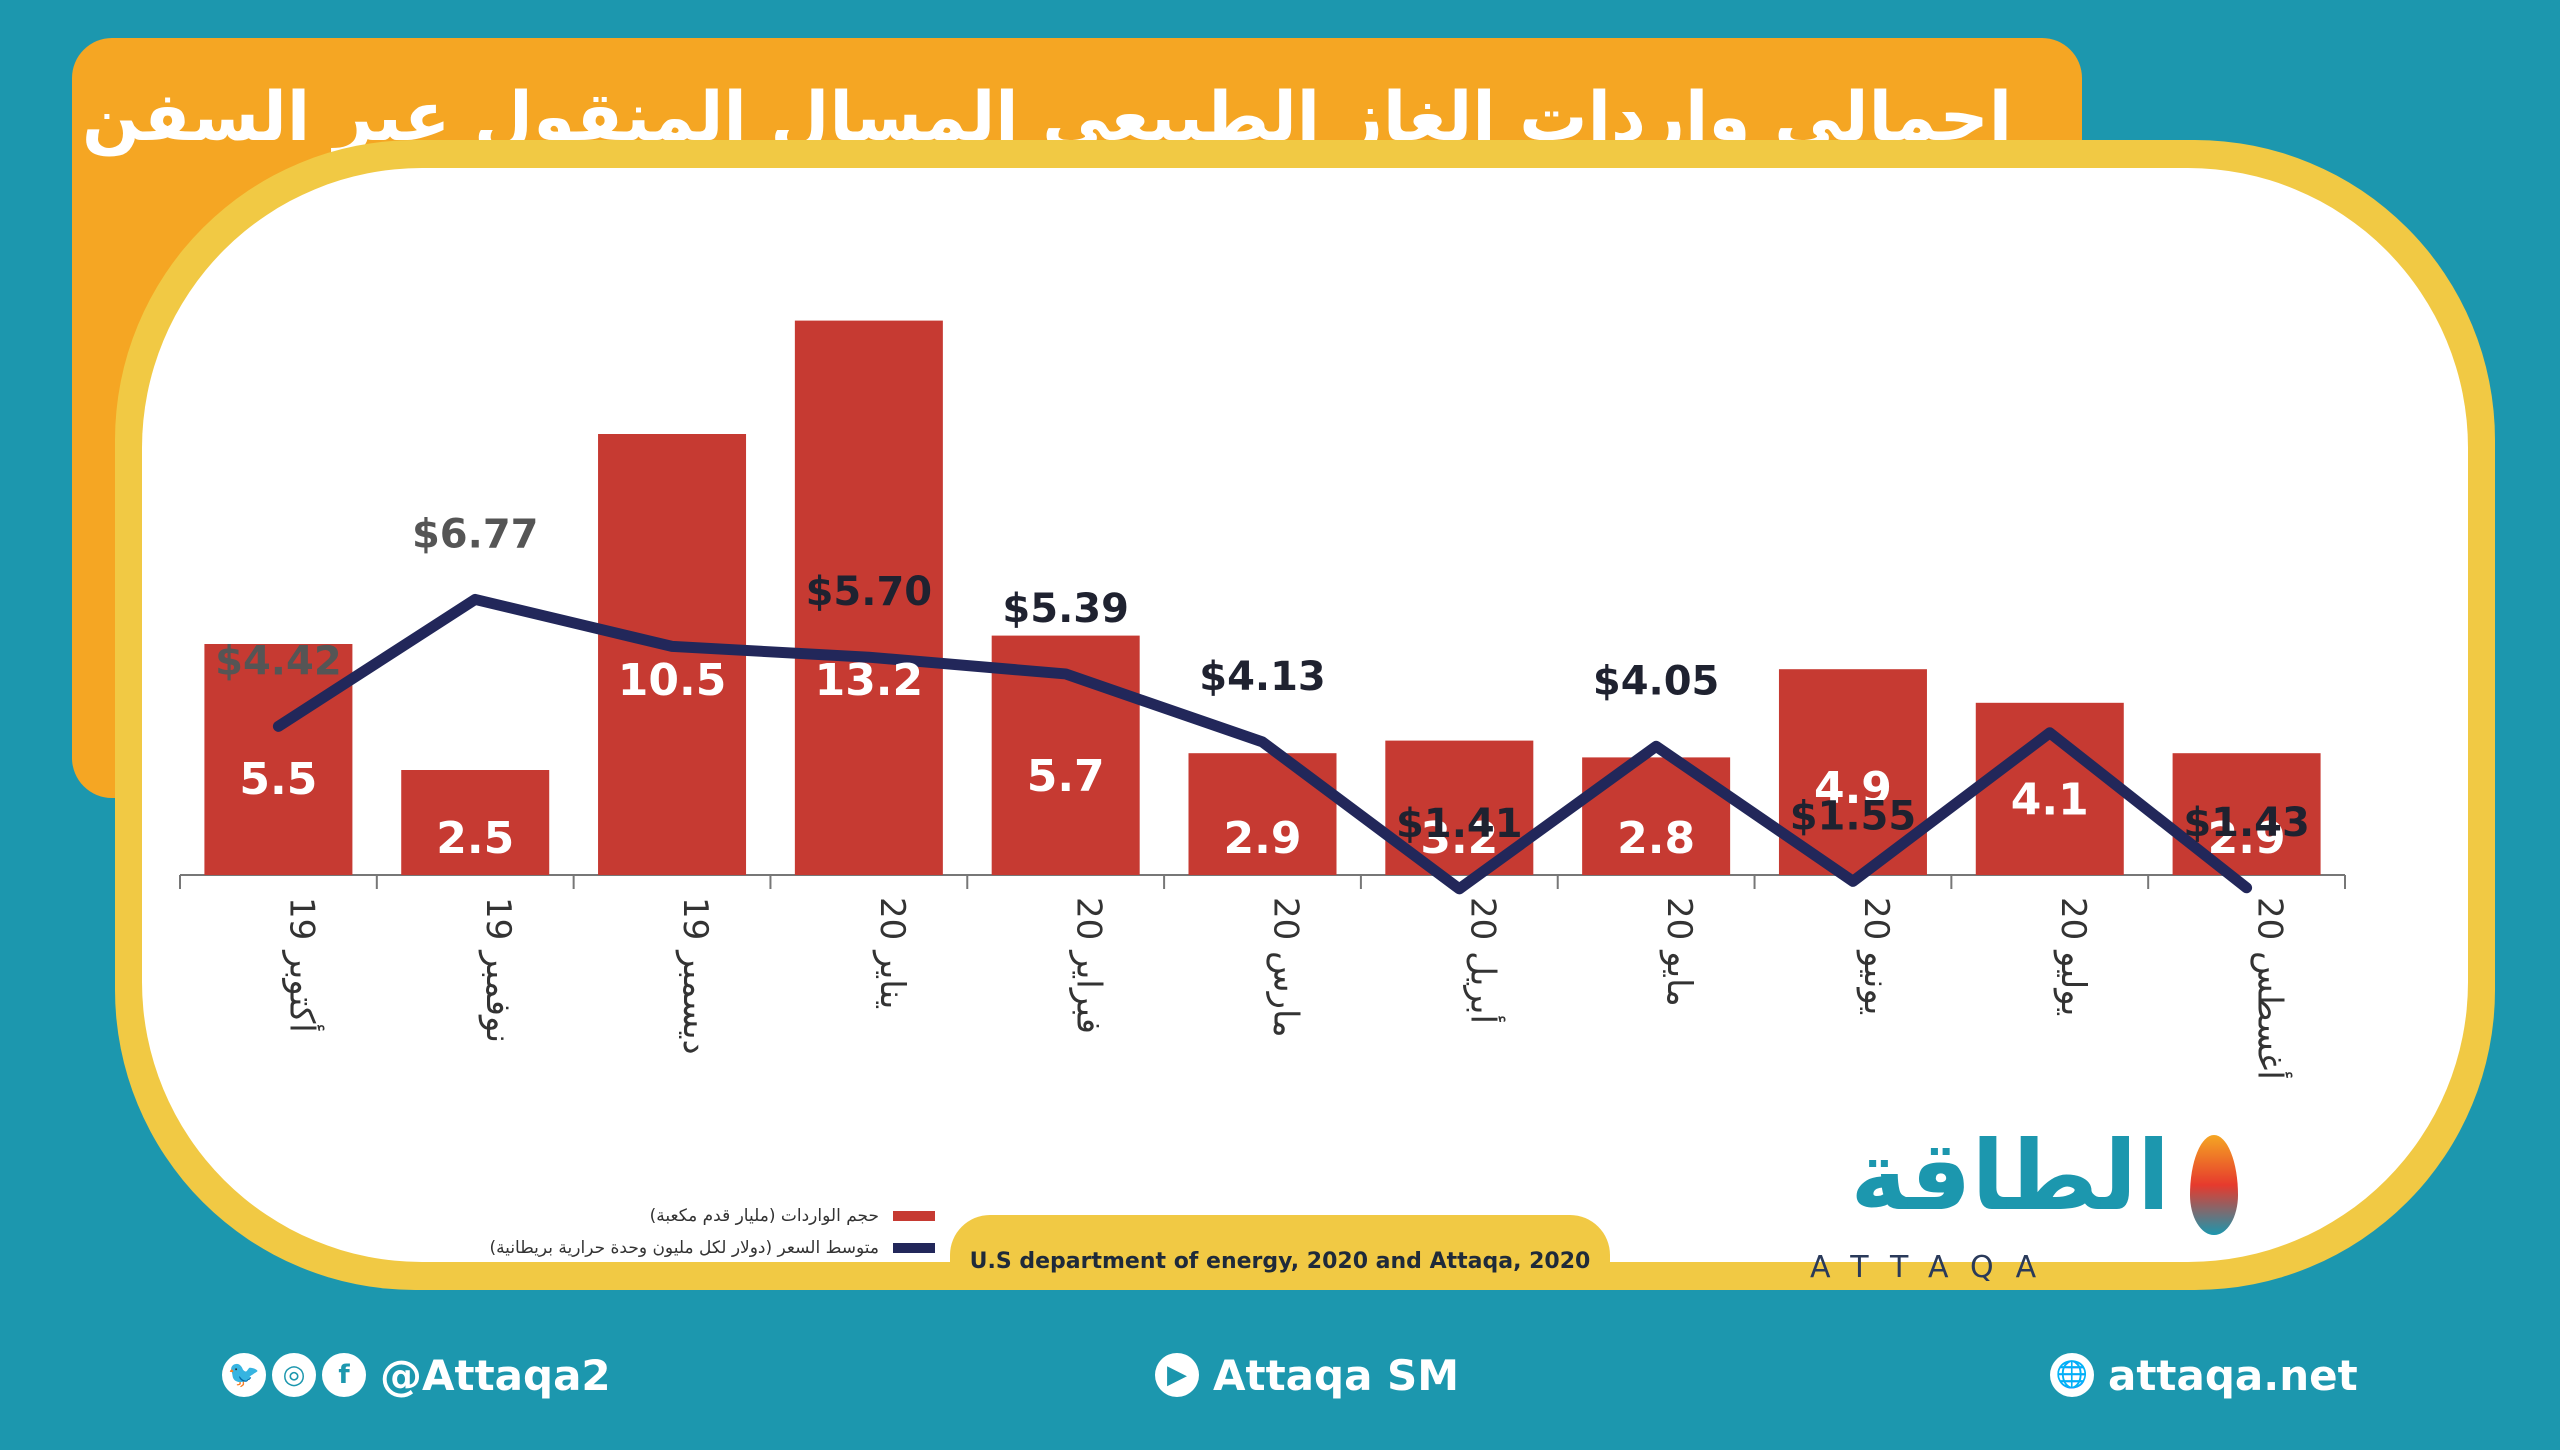 The image size is (2560, 1450). I want to click on legend-label-volume: حجم الواردات (مليار قدم مكعبة), so click(764, 1216).